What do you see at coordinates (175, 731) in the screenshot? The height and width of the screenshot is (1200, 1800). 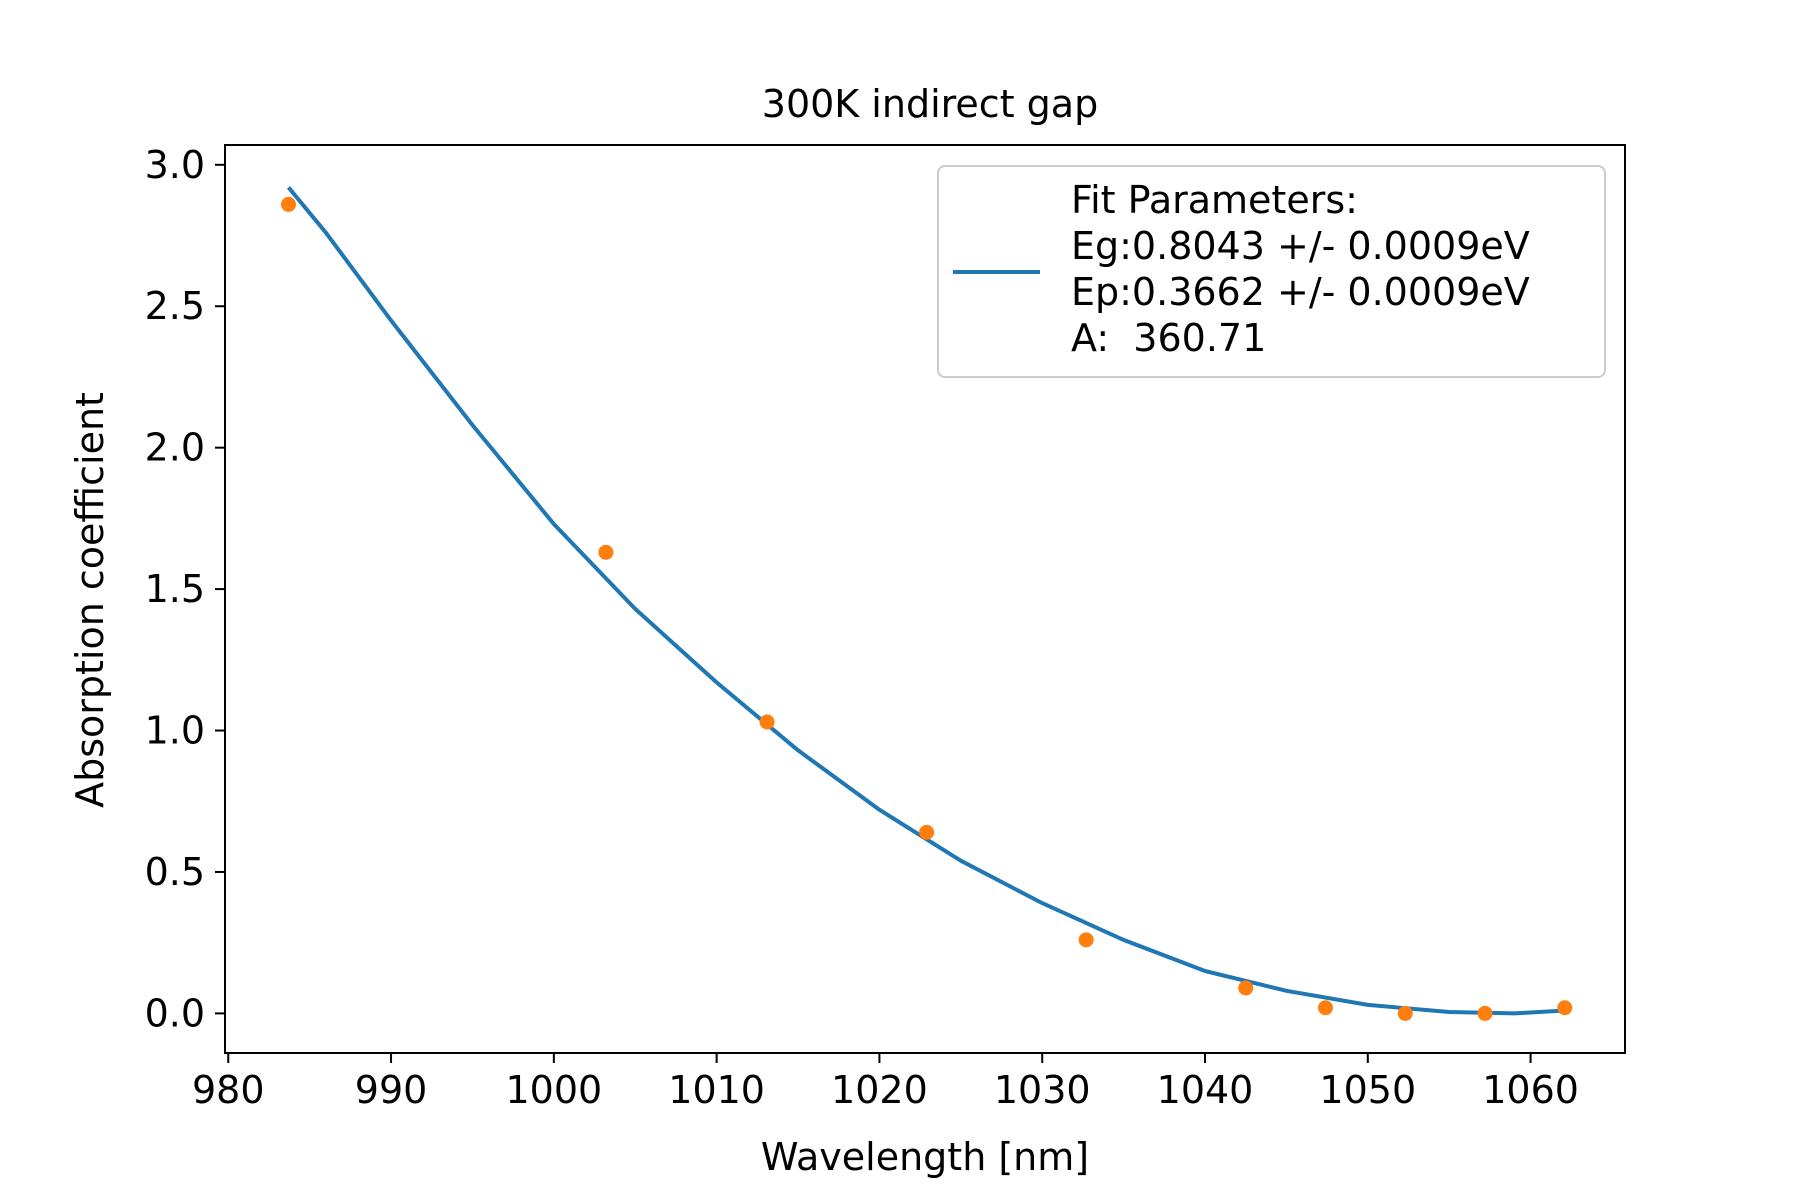 I see `y-tick-label: 1.0` at bounding box center [175, 731].